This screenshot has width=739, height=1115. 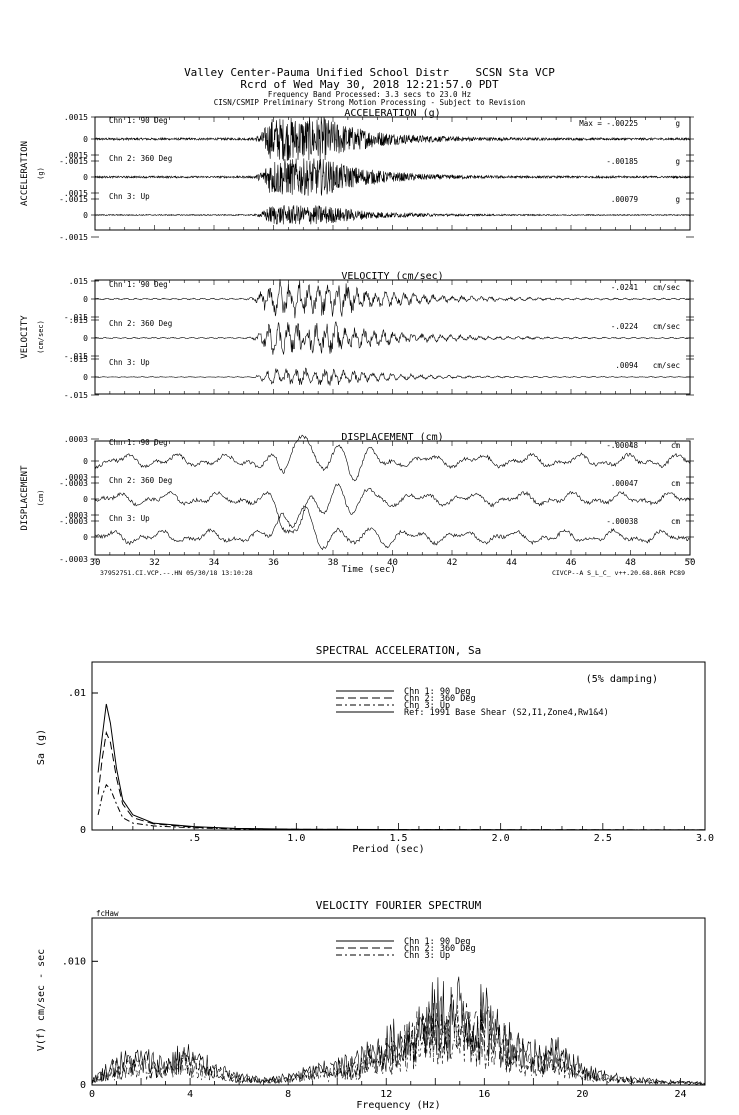 I want to click on acceleration-unit-label: (g), so click(x=41, y=173).